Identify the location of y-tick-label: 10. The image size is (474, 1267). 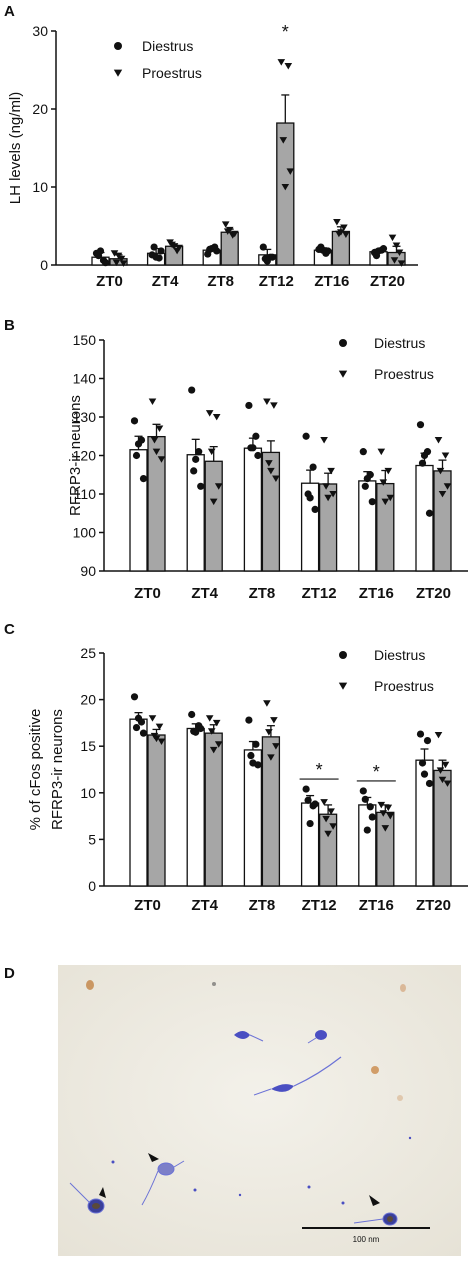
(88, 793).